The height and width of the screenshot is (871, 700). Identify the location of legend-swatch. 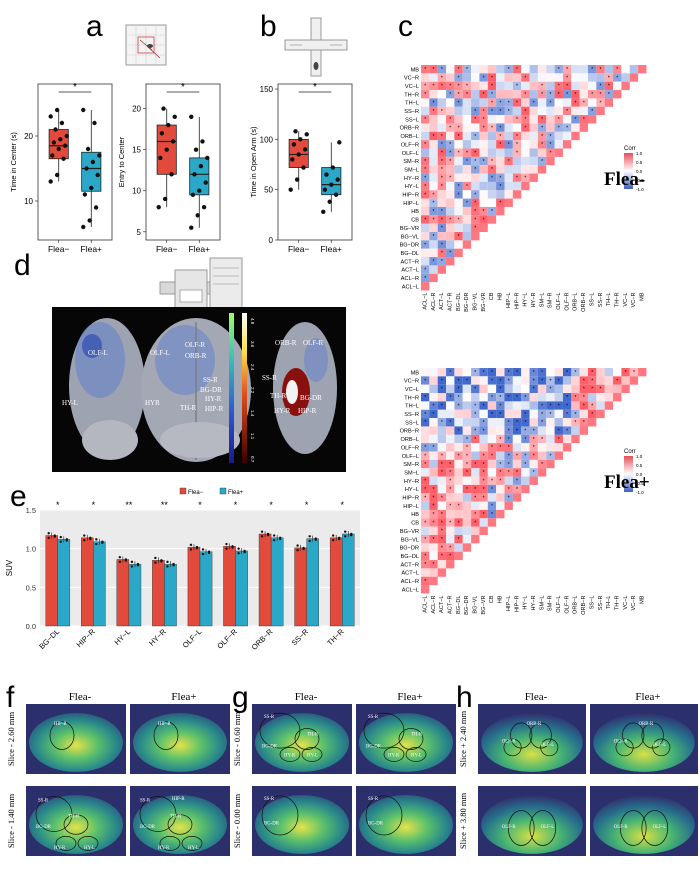
(223, 491).